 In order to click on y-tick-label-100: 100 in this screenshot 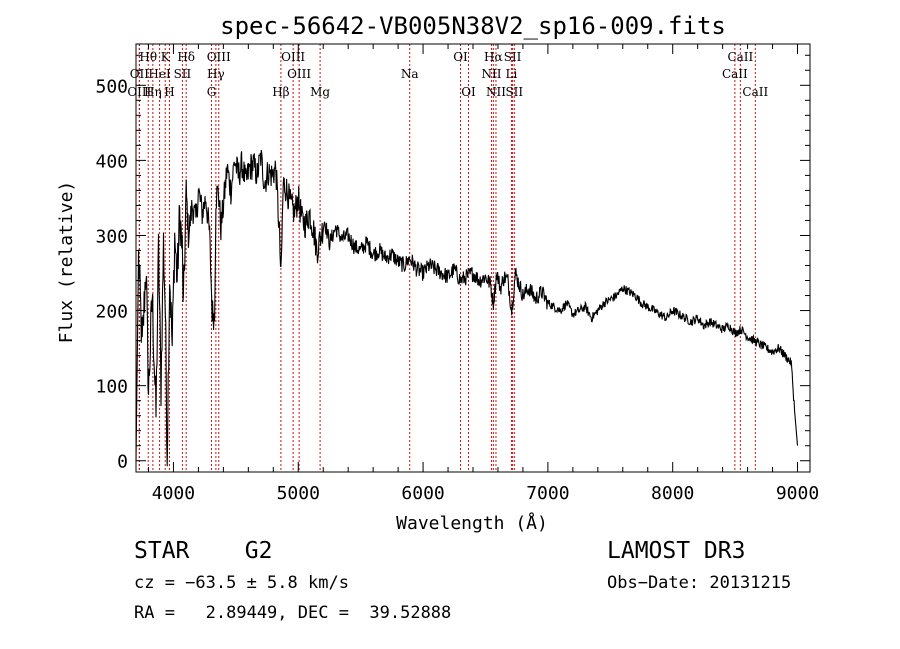, I will do `click(111, 387)`.